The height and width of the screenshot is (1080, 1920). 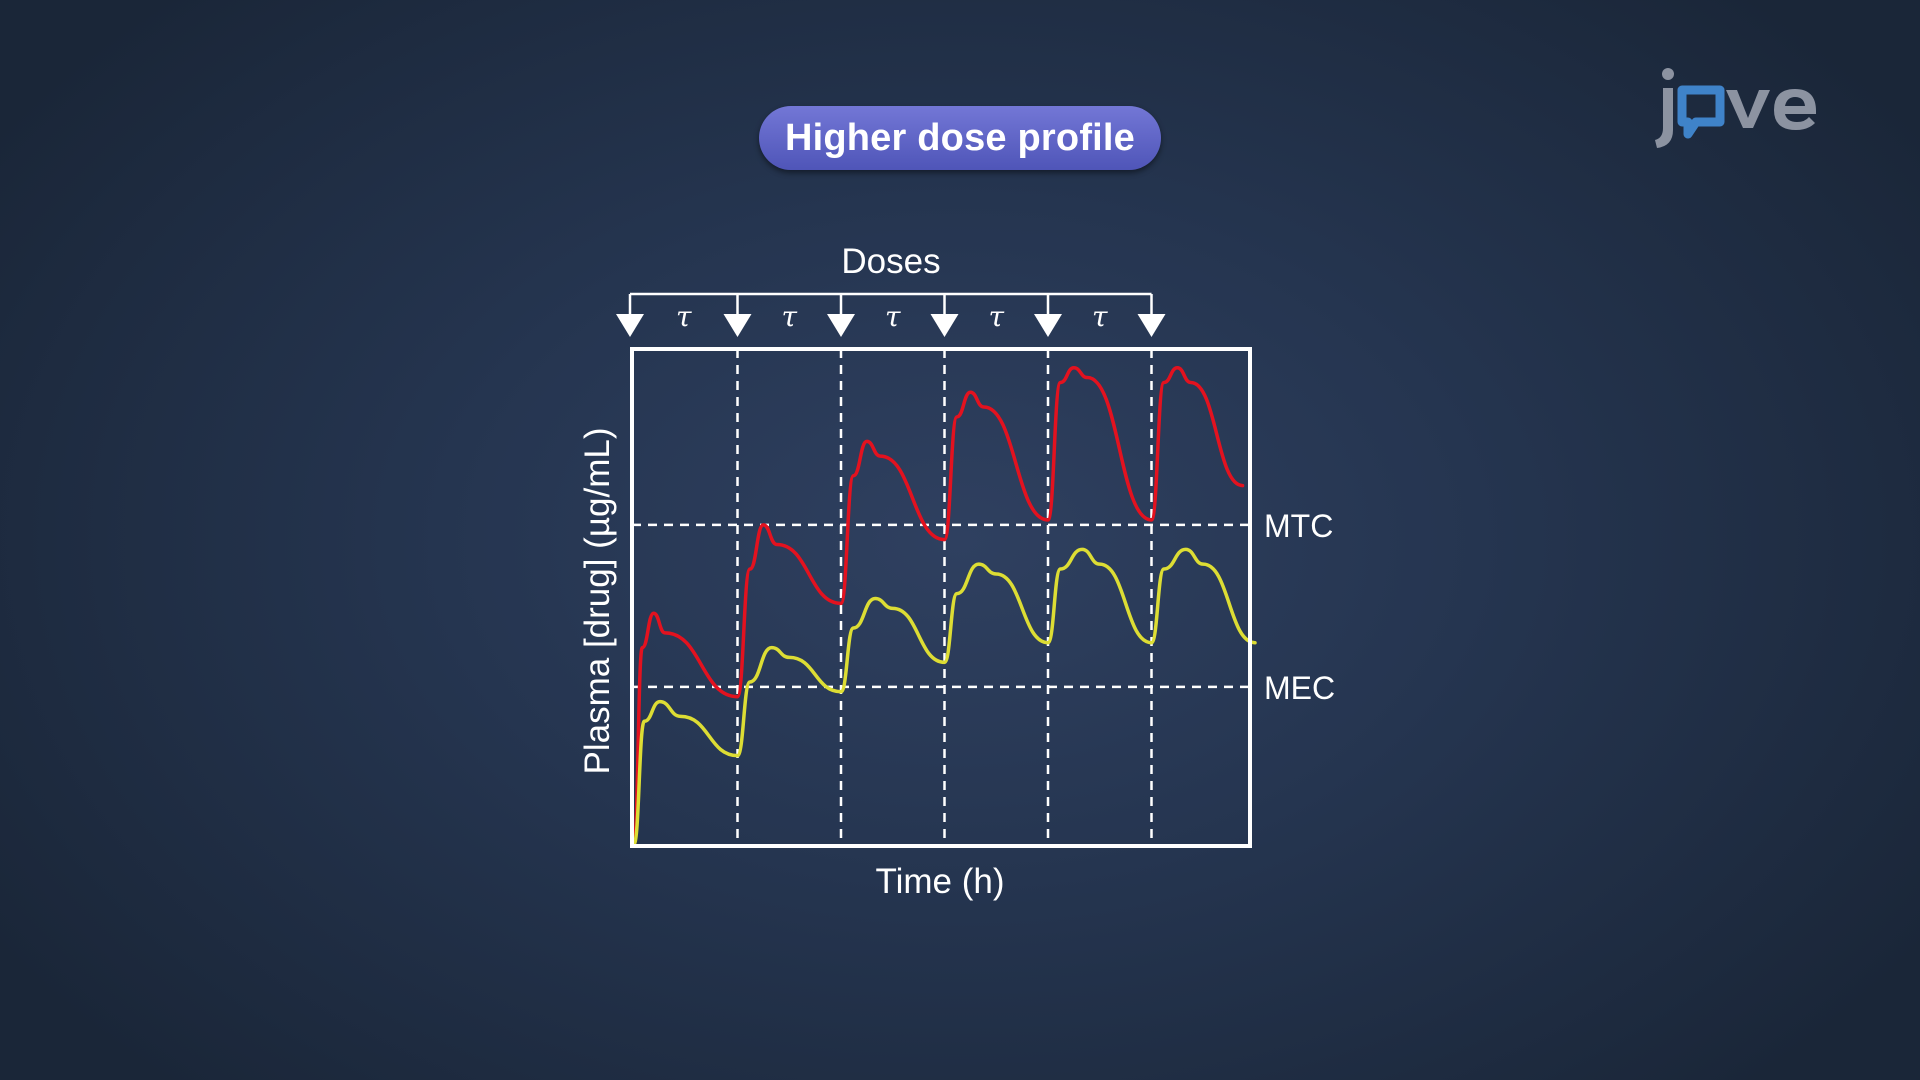 What do you see at coordinates (944, 696) in the screenshot?
I see `series-line-standard-dose` at bounding box center [944, 696].